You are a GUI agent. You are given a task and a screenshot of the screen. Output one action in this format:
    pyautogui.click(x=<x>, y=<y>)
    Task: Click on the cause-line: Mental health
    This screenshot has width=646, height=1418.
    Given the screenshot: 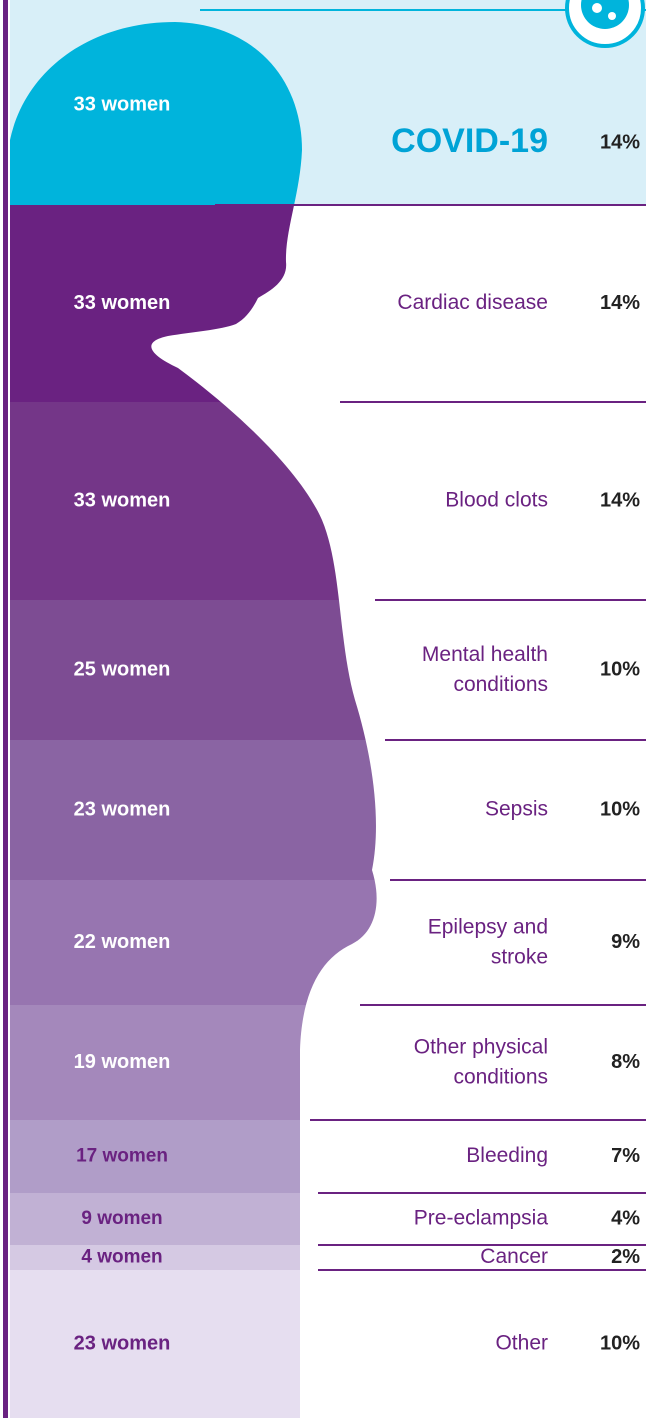 What is the action you would take?
    pyautogui.click(x=485, y=654)
    